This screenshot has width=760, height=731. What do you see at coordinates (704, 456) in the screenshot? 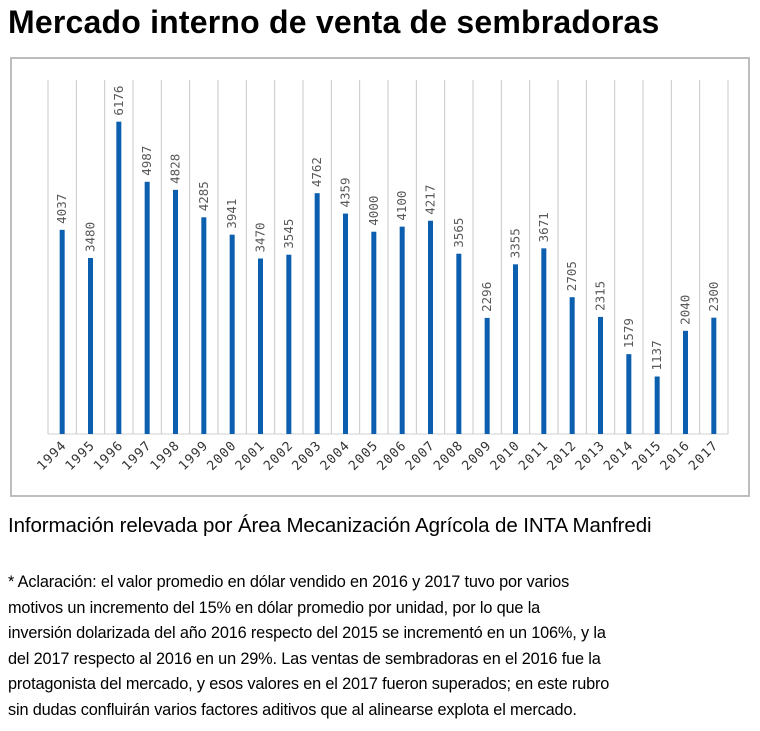
I see `x-tick-label: 2017` at bounding box center [704, 456].